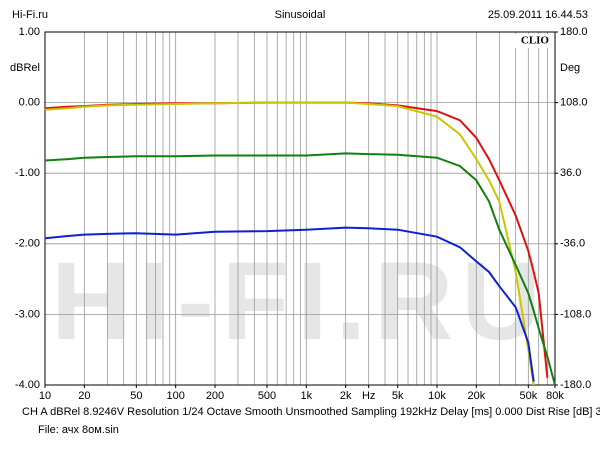 This screenshot has height=450, width=600. What do you see at coordinates (78, 430) in the screenshot?
I see `footer-file: File: ачх 8ом.sin` at bounding box center [78, 430].